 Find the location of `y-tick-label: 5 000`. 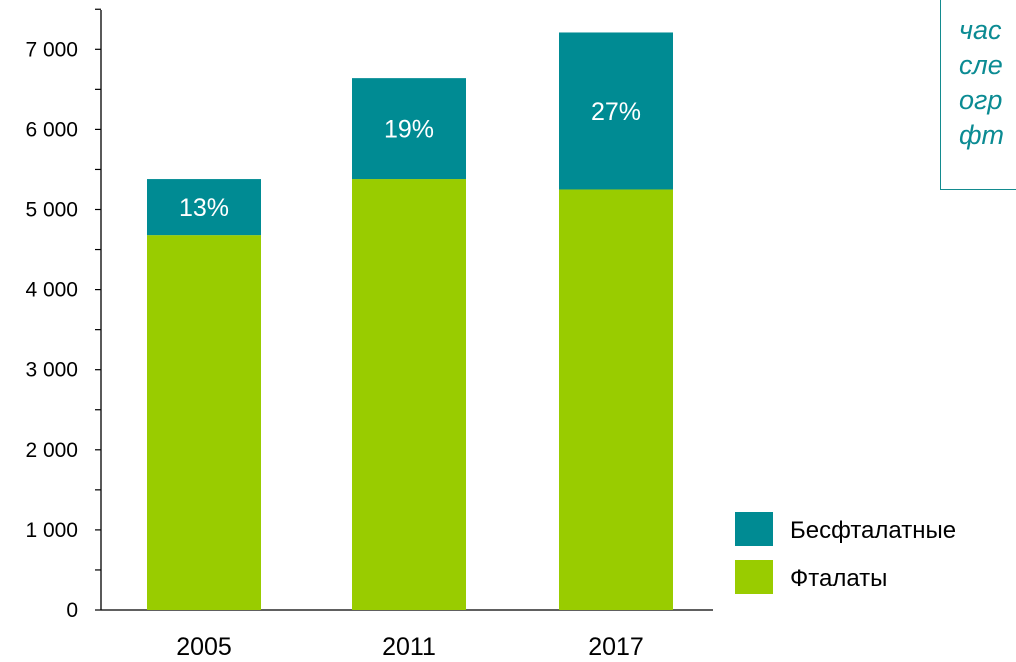

y-tick-label: 5 000 is located at coordinates (51, 210).